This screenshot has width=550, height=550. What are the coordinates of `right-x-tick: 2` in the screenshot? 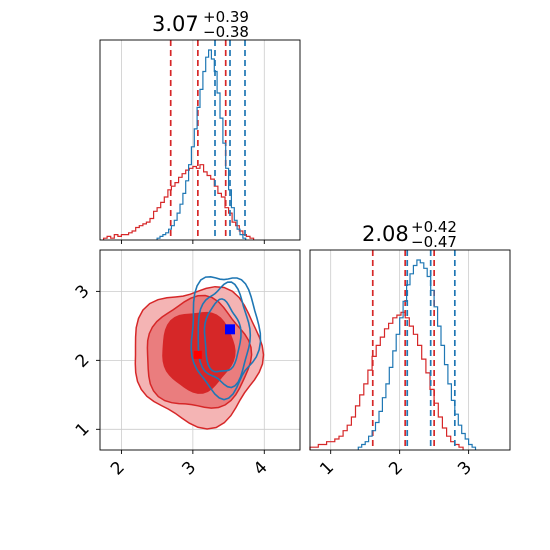 It's located at (396, 469).